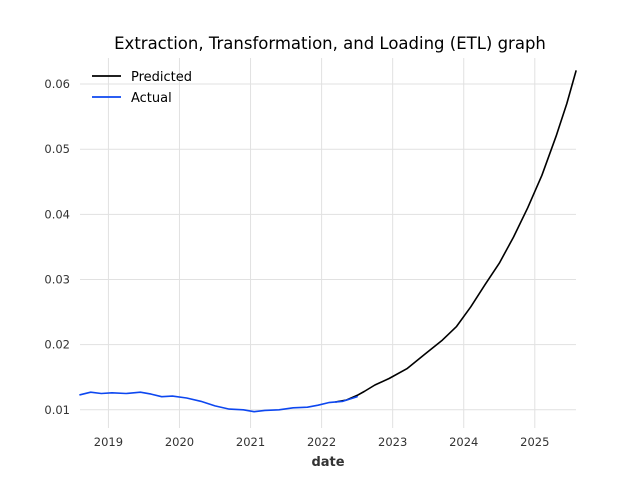 The width and height of the screenshot is (640, 480). What do you see at coordinates (108, 442) in the screenshot?
I see `x-tick-label: 2019` at bounding box center [108, 442].